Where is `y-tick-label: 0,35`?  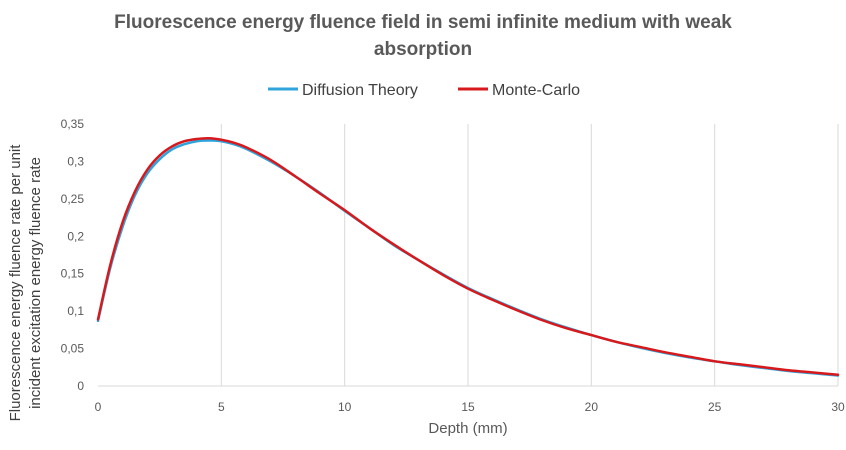 y-tick-label: 0,35 is located at coordinates (73, 124).